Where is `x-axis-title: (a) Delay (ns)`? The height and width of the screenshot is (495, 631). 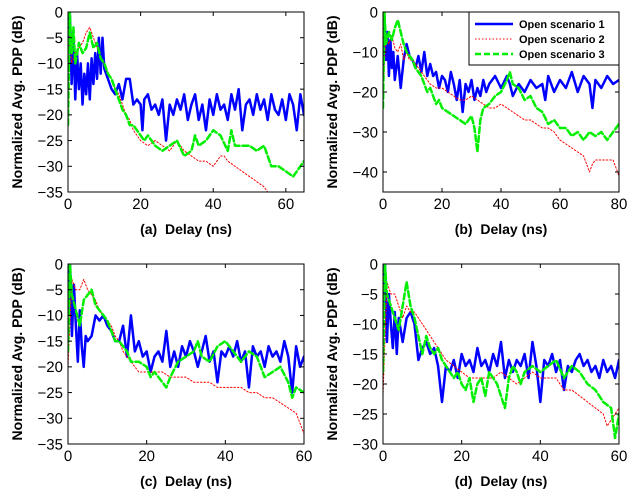 x-axis-title: (a) Delay (ns) is located at coordinates (186, 229).